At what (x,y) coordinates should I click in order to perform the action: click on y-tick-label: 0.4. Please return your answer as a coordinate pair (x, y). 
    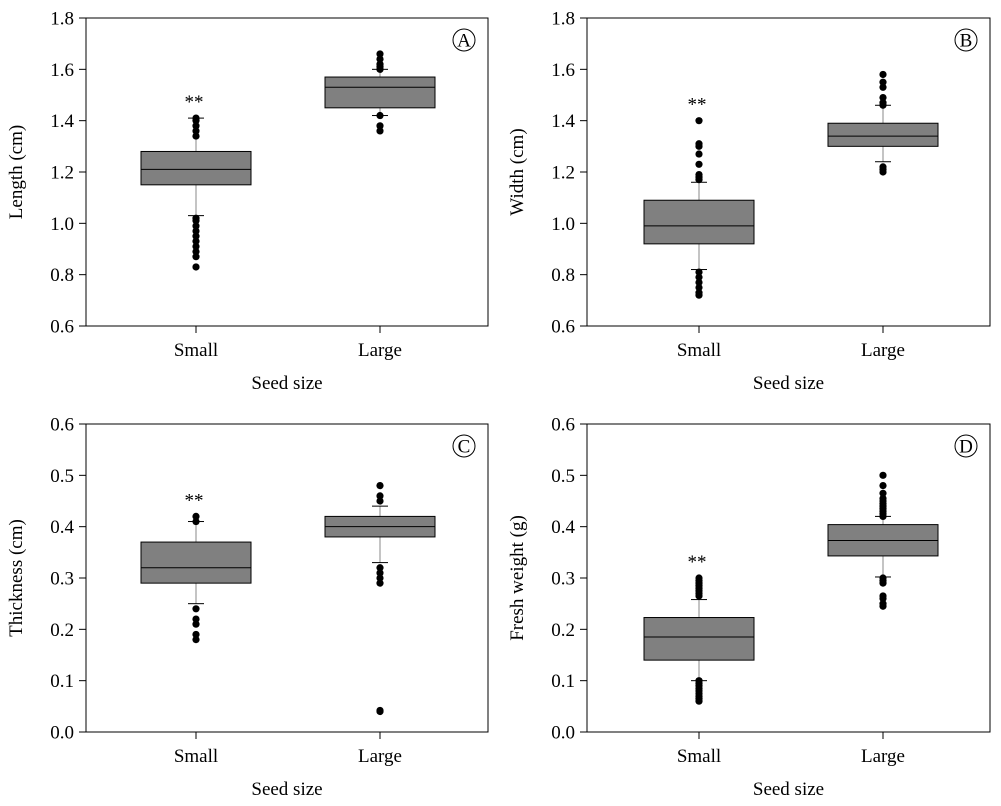
    Looking at the image, I should click on (62, 527).